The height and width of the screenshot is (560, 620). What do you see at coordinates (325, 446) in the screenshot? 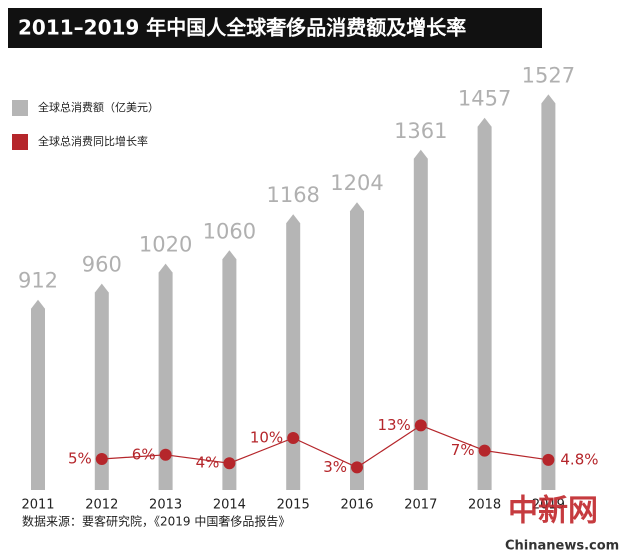
I see `line` at bounding box center [325, 446].